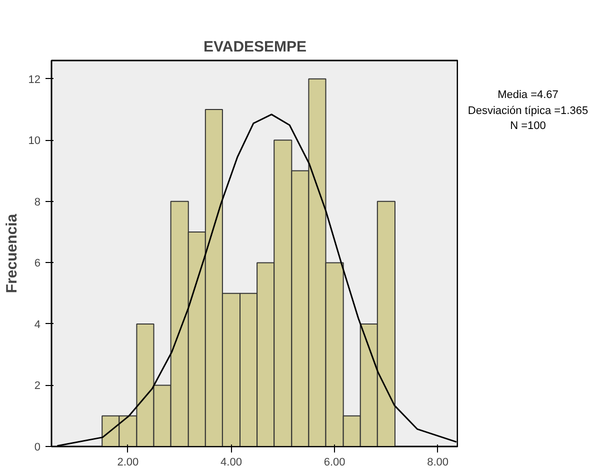 This screenshot has height=468, width=593. I want to click on text: Desviación típica =1.365, so click(528, 110).